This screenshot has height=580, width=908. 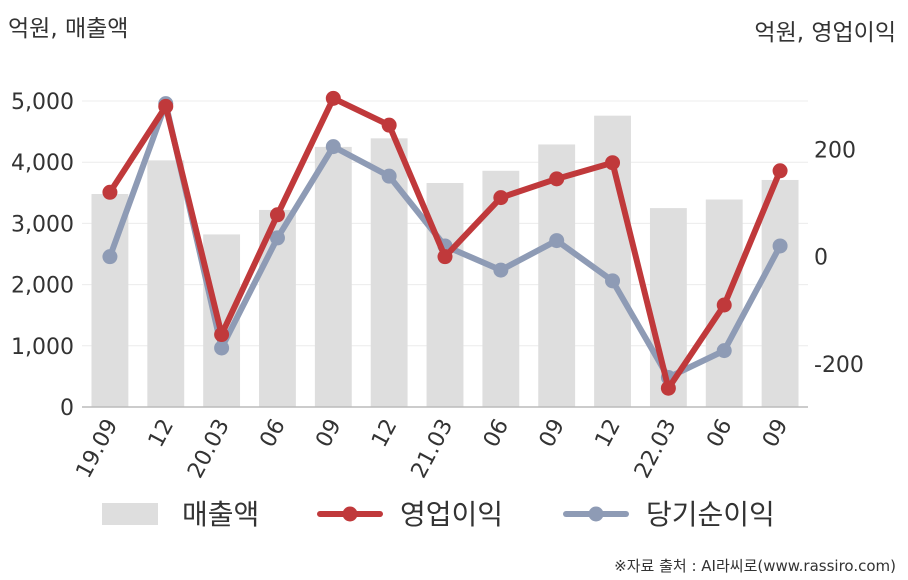 I want to click on x-tick-label: 19.09, so click(x=98, y=448).